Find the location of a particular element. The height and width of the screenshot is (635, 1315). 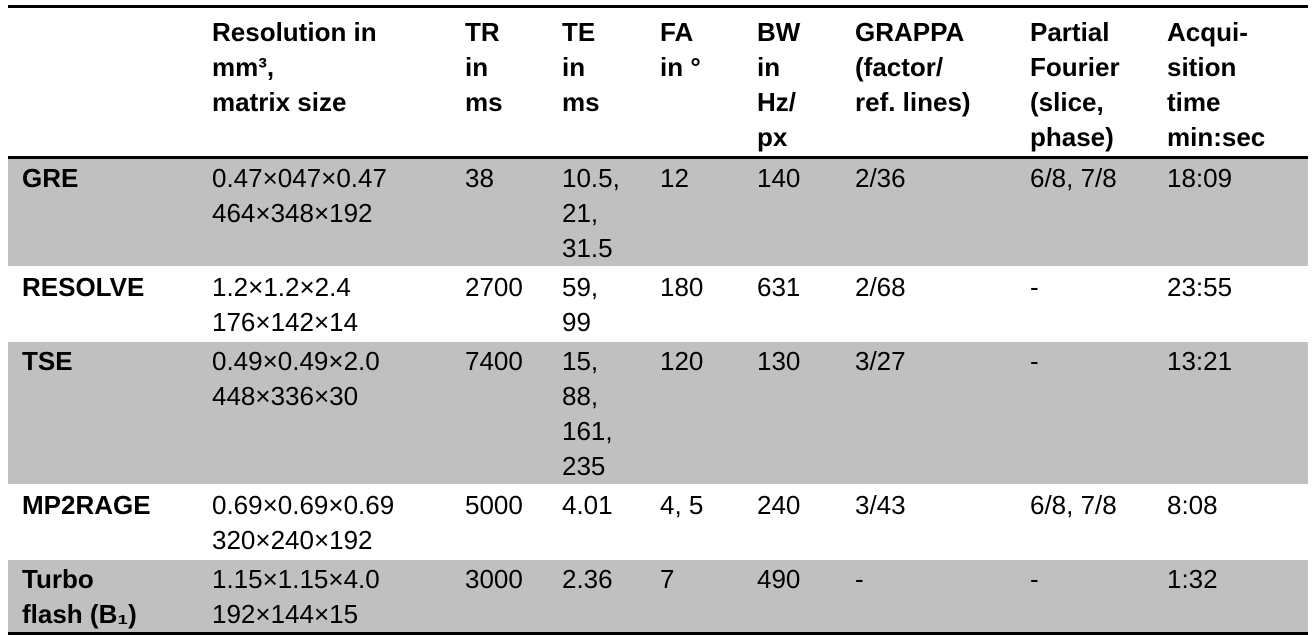

cell-line: 15, is located at coordinates (580, 361).